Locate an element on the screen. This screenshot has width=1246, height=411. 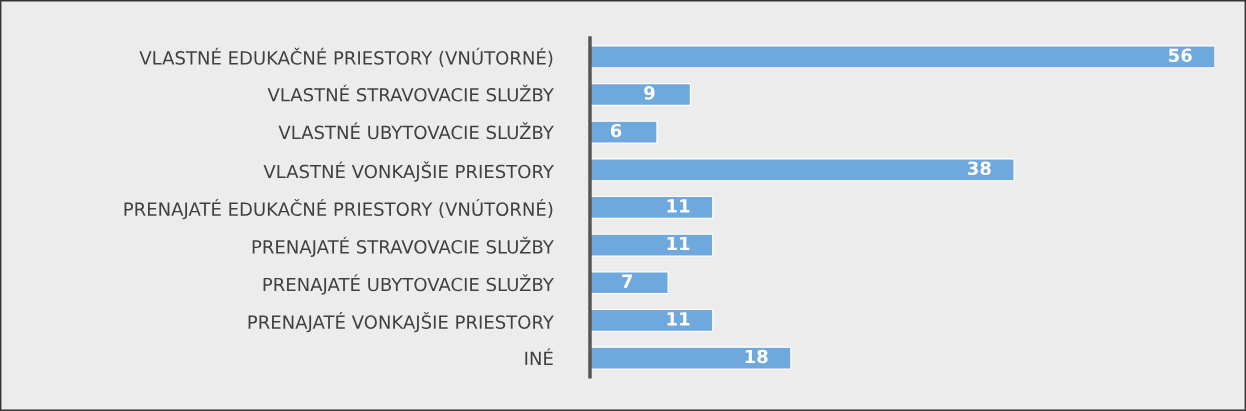
y-tick-label: PRENAJATÉ STRAVOVACIE SLUŽBY is located at coordinates (403, 247).